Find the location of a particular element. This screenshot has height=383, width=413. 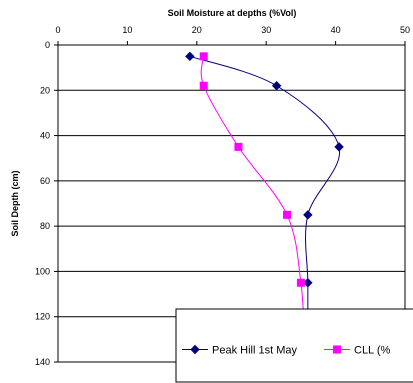

y-tick-label-140: 140 is located at coordinates (42, 362).